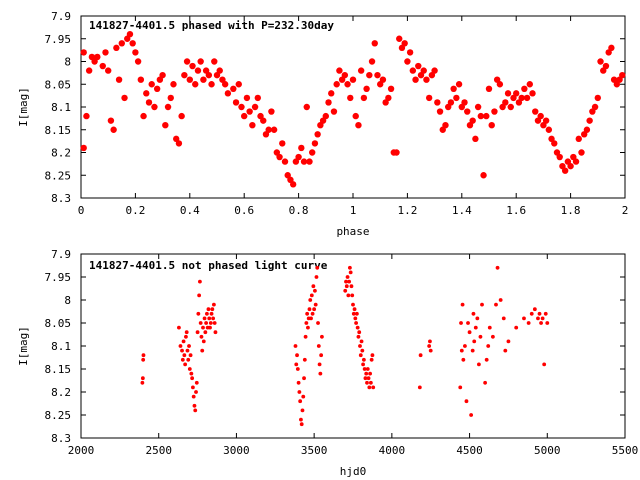 The width and height of the screenshot is (640, 480). What do you see at coordinates (61, 254) in the screenshot?
I see `unphased-y-tick-label: 7.9` at bounding box center [61, 254].